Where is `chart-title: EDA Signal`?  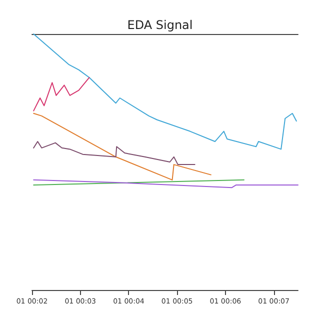 chart-title: EDA Signal is located at coordinates (160, 25).